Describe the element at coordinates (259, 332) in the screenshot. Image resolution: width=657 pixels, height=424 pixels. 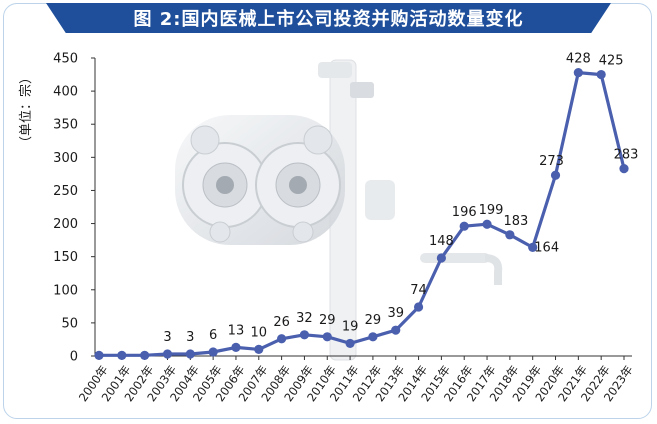
I see `data-label: 10` at that location.